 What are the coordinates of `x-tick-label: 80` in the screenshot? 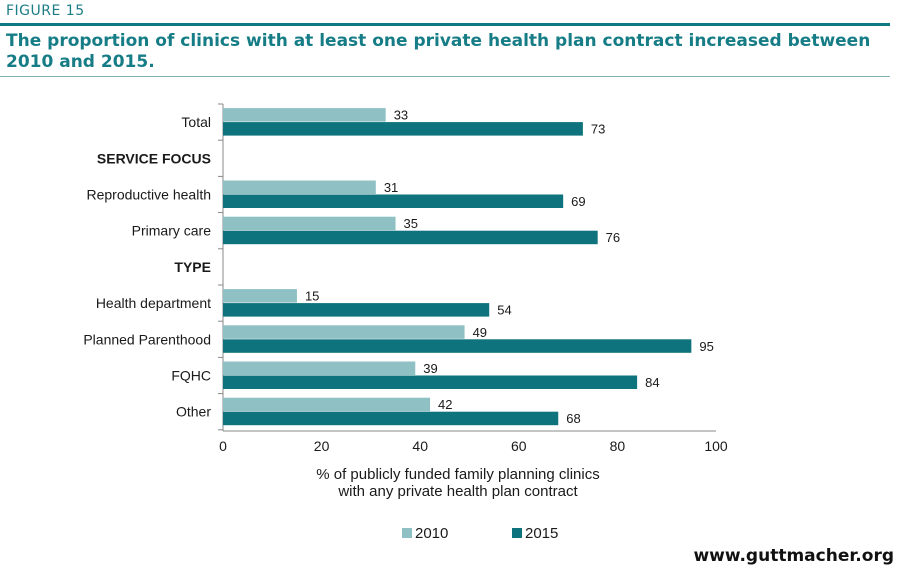 It's located at (618, 446).